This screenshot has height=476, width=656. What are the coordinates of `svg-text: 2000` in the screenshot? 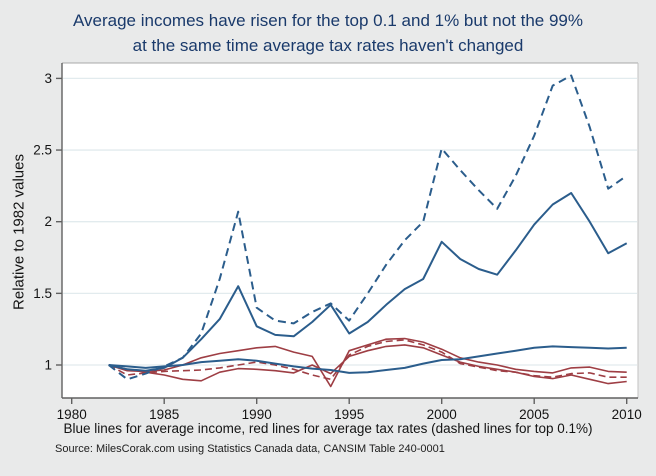 It's located at (442, 414).